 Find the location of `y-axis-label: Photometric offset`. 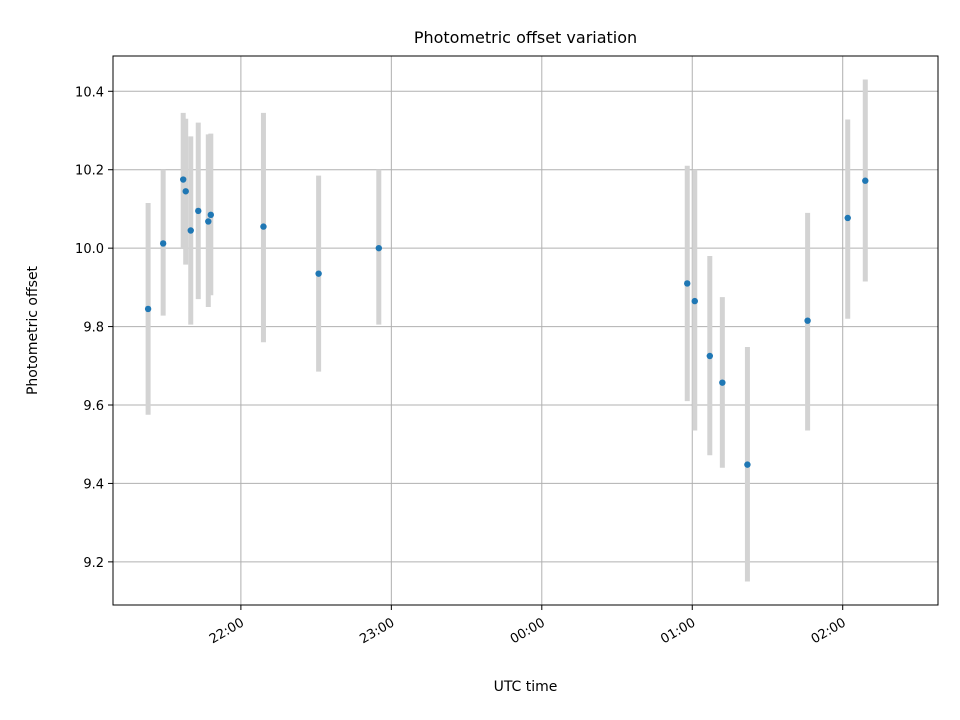

y-axis-label: Photometric offset is located at coordinates (33, 330).